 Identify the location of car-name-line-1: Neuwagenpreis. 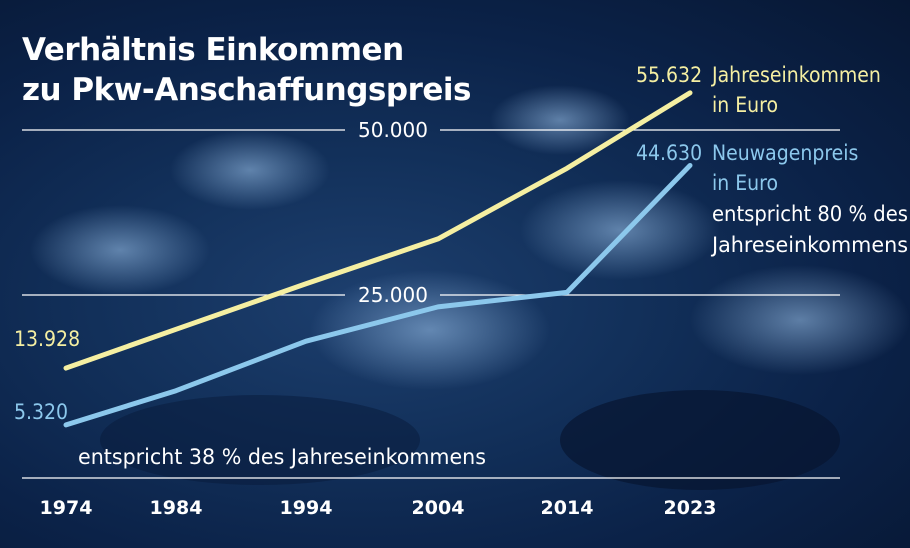
(785, 153).